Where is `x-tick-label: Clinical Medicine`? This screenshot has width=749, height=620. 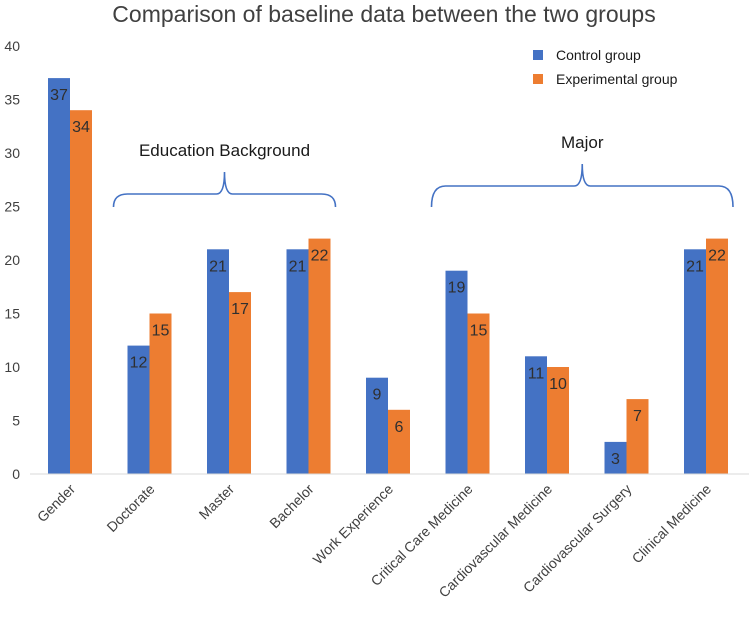 x-tick-label: Clinical Medicine is located at coordinates (672, 524).